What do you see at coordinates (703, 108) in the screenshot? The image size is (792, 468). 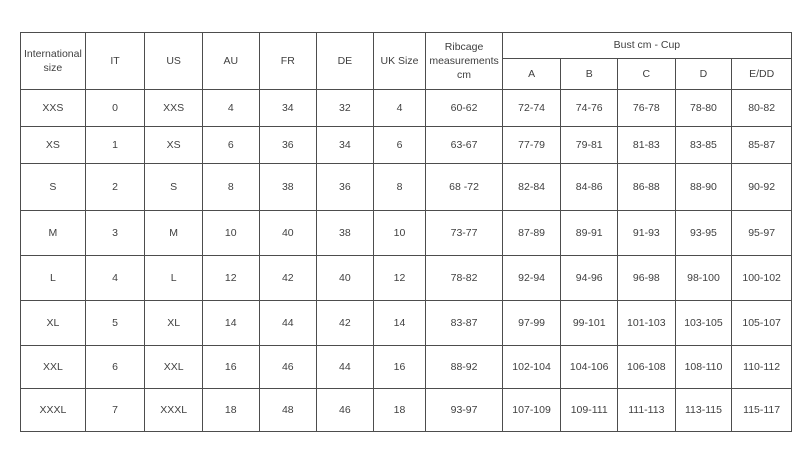 I see `table-cell: 78-80` at bounding box center [703, 108].